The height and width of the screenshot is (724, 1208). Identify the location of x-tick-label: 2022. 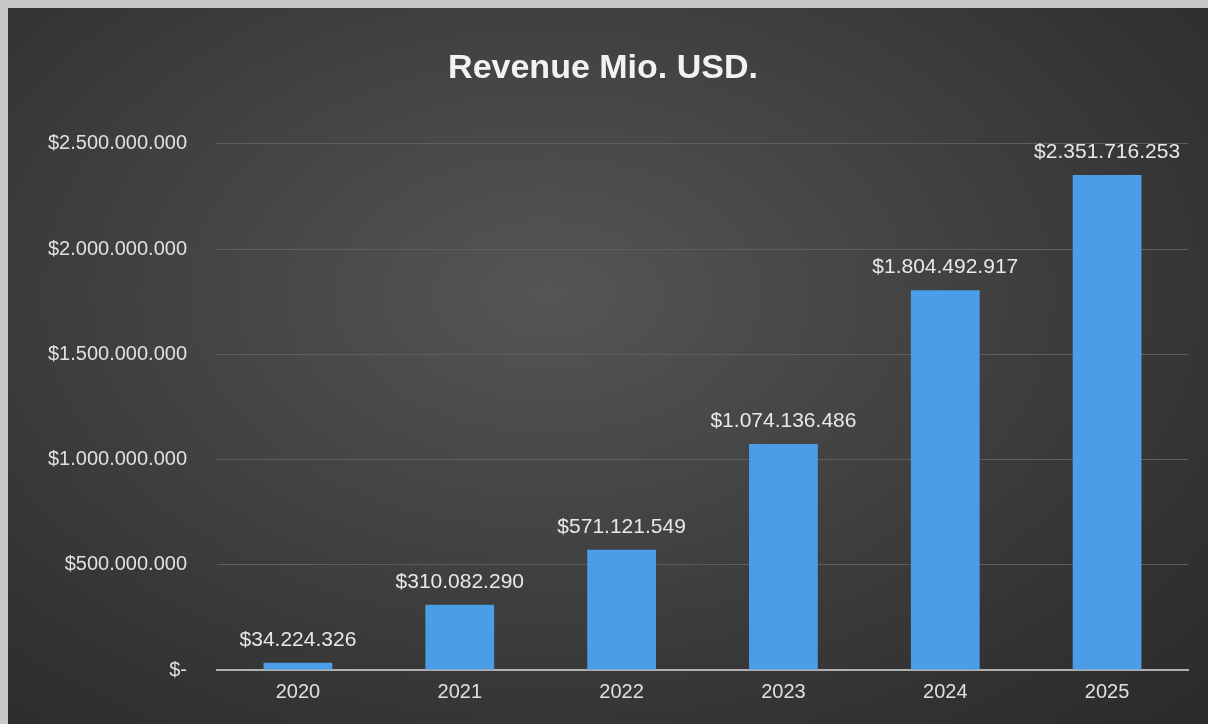
(621, 690).